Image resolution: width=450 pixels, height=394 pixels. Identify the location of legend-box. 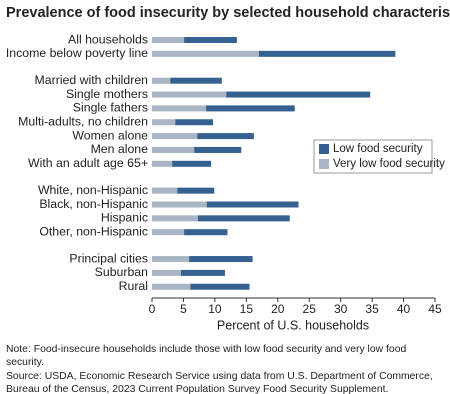
(373, 156).